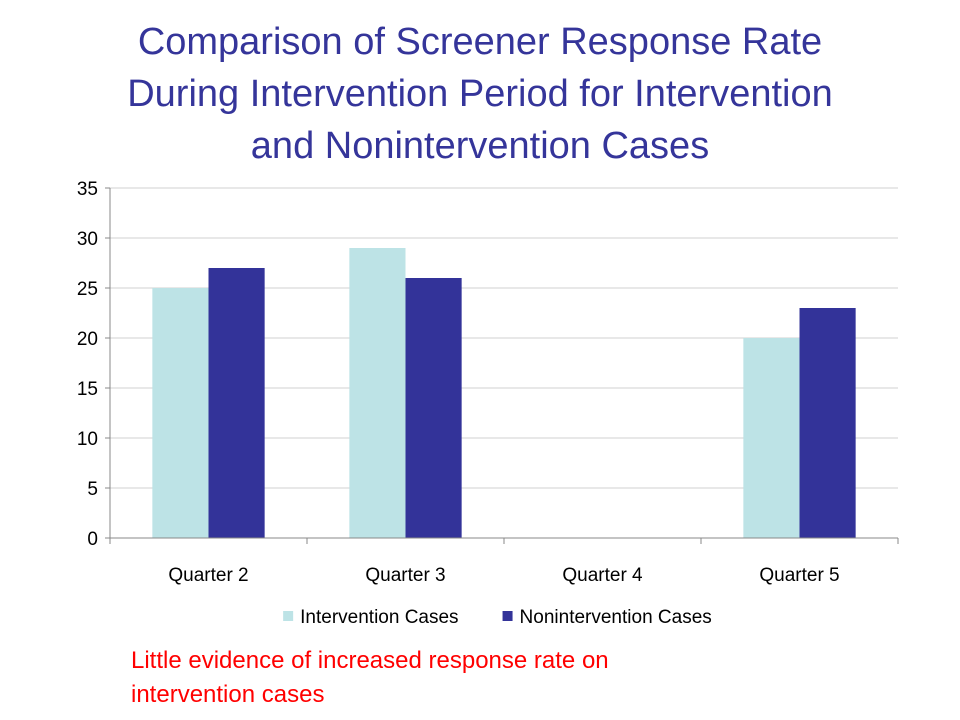 This screenshot has height=720, width=960. I want to click on legend-label: Nonintervention Cases, so click(616, 617).